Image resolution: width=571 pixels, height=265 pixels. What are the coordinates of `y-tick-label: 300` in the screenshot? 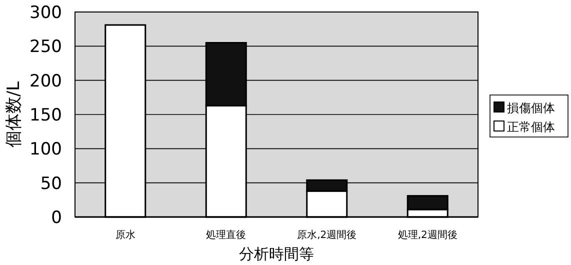 It's located at (46, 13).